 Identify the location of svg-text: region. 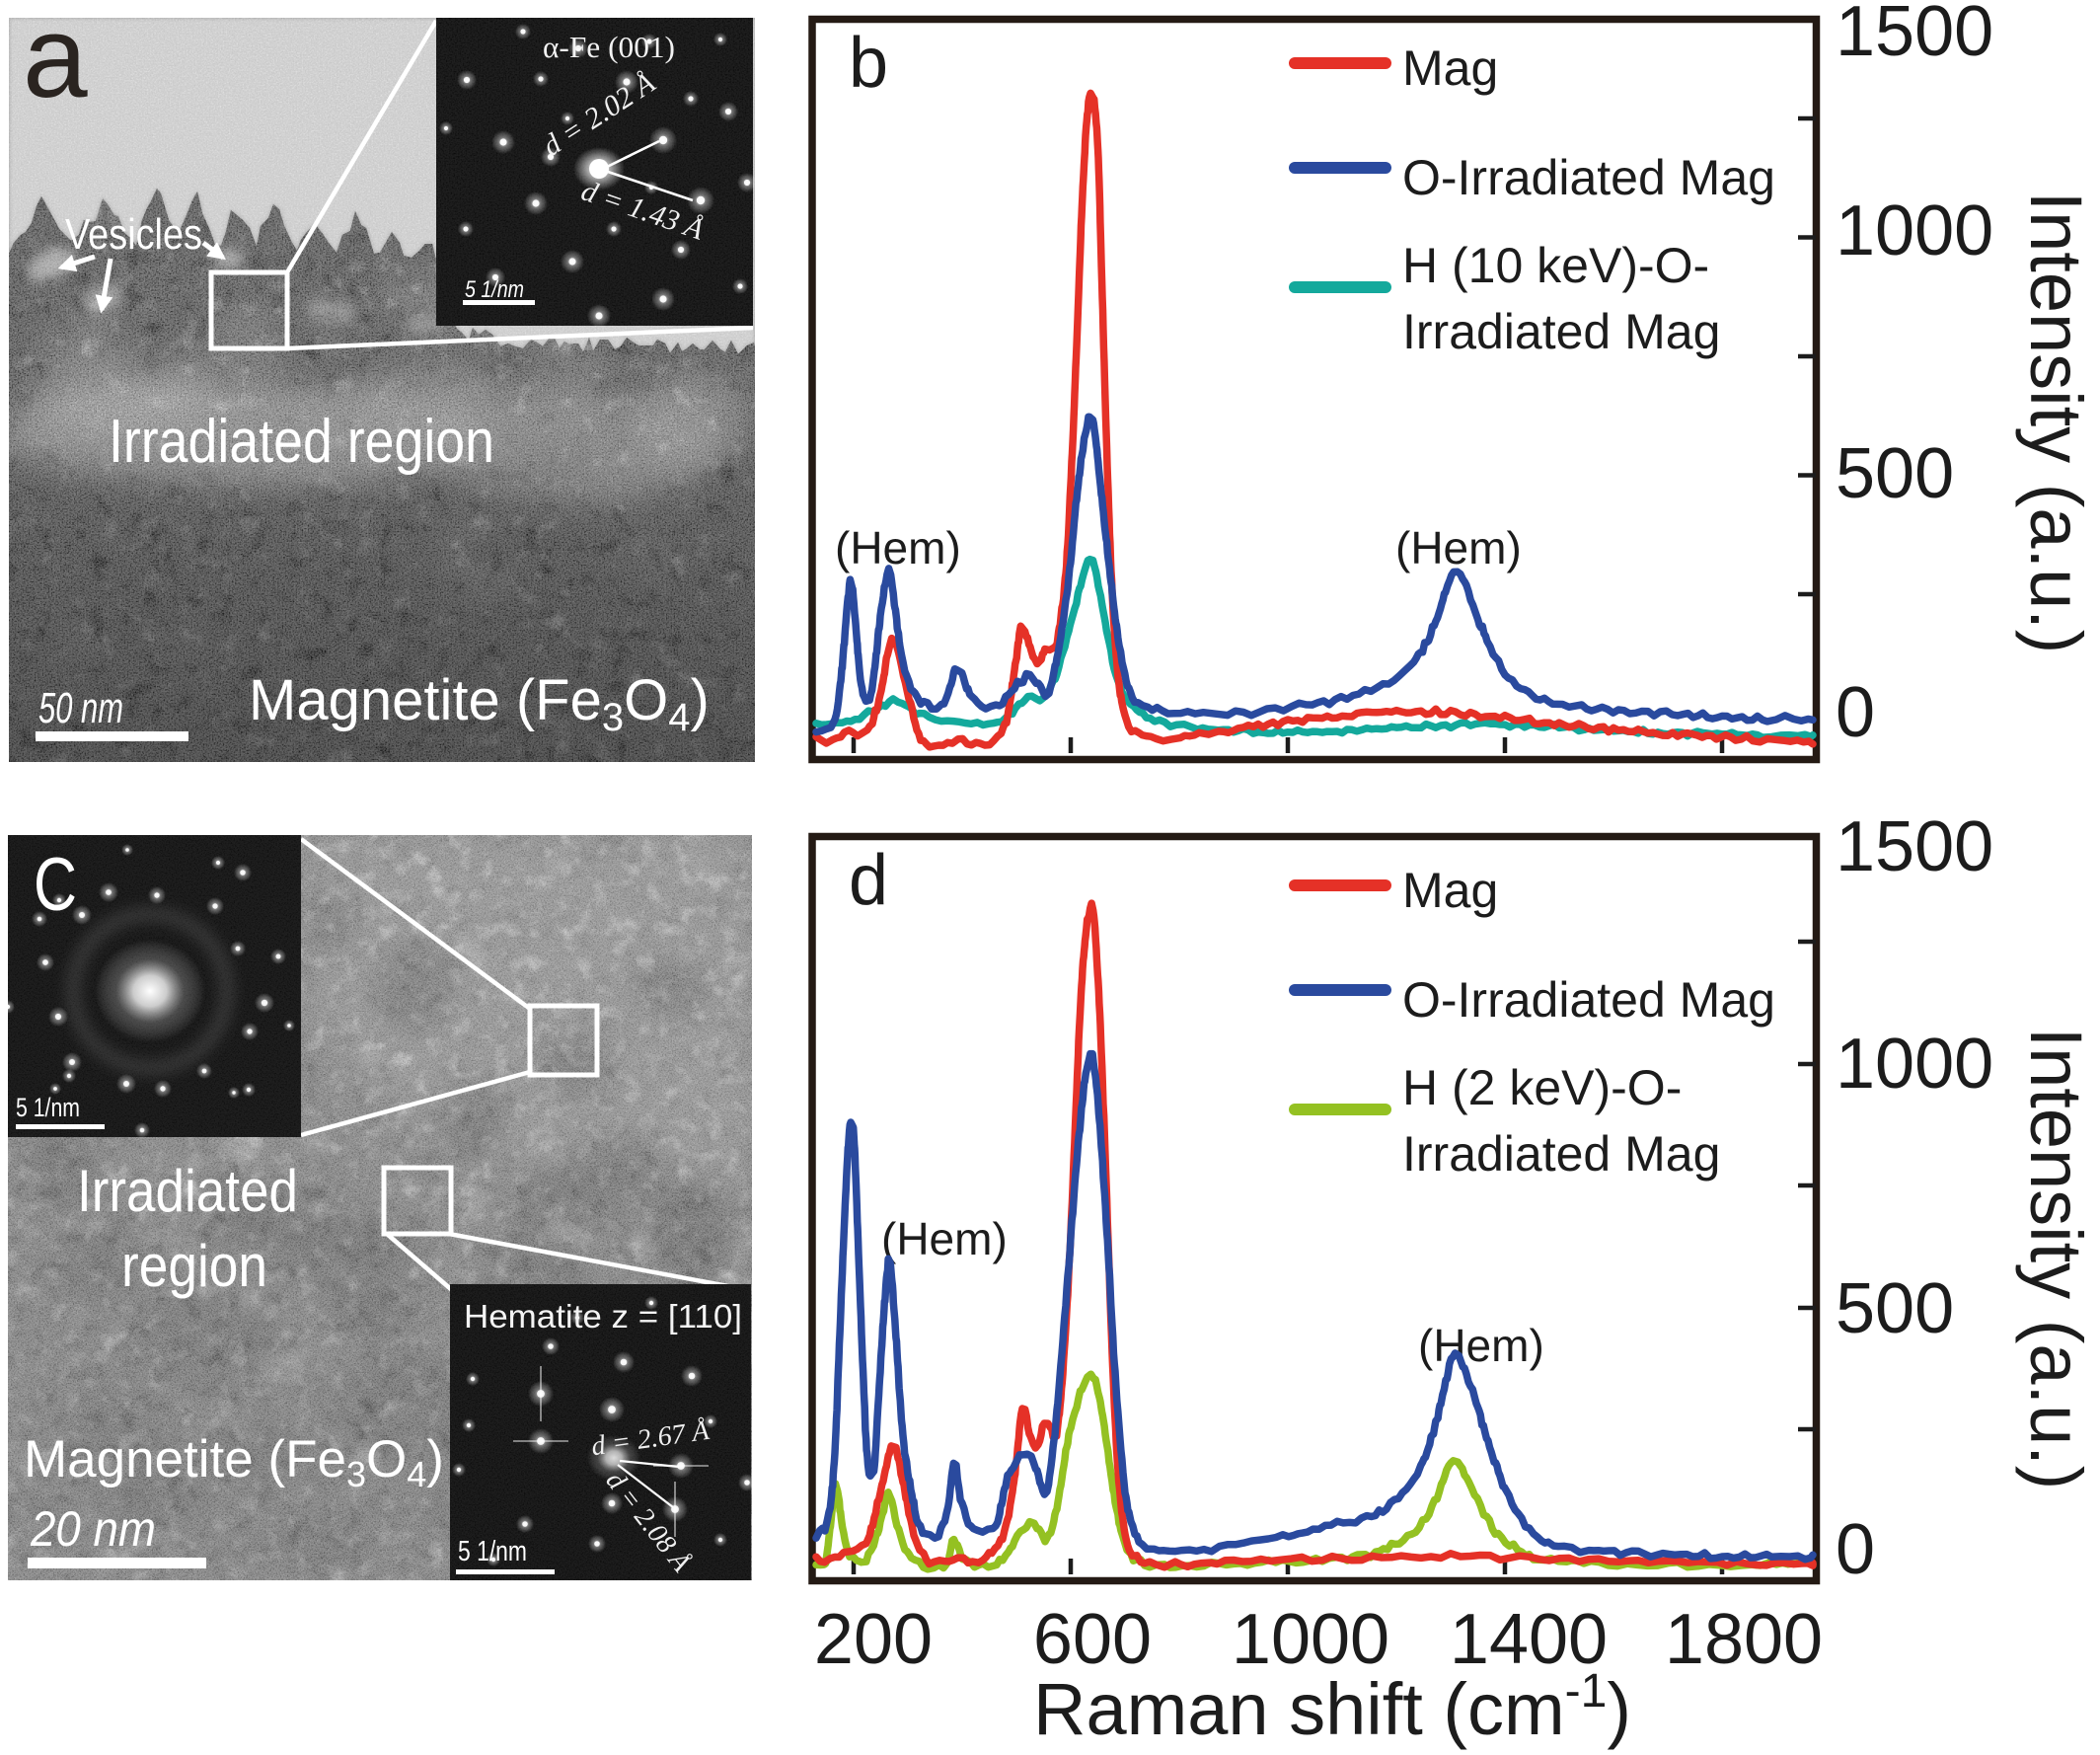
(194, 1266).